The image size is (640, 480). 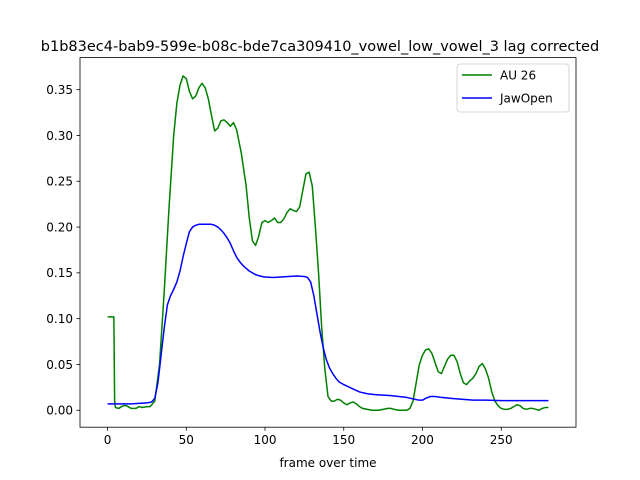 What do you see at coordinates (59, 411) in the screenshot?
I see `y-tick-label: 0.00` at bounding box center [59, 411].